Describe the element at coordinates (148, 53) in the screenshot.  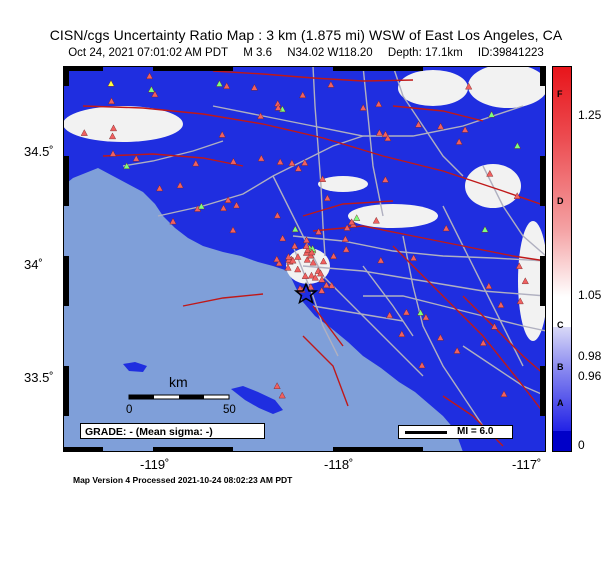
I see `event-datetime: Oct 24, 2021 07:01:02 AM PDT` at that location.